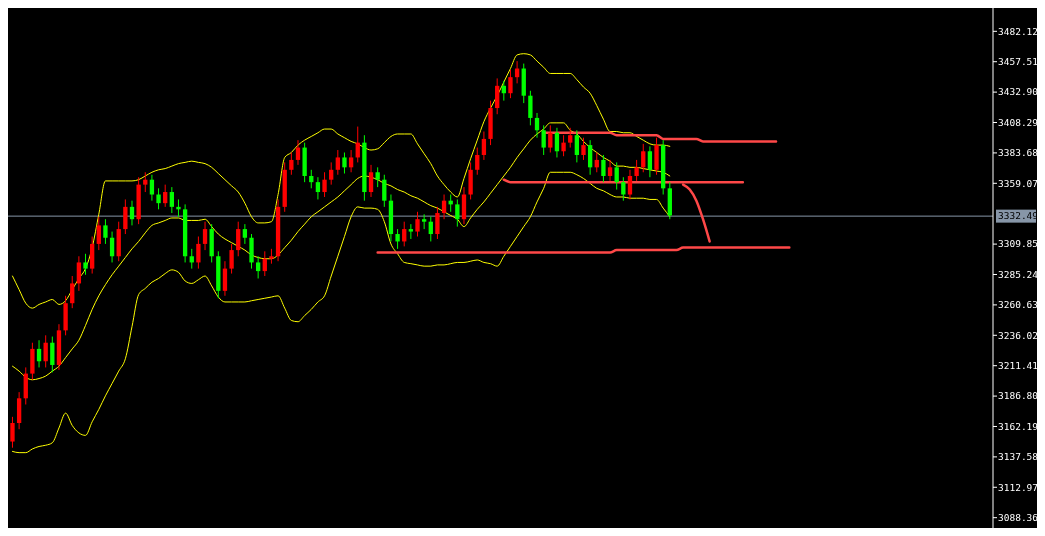 Image resolution: width=1045 pixels, height=536 pixels. I want to click on y-tick-label: 3137.58, so click(1018, 457).